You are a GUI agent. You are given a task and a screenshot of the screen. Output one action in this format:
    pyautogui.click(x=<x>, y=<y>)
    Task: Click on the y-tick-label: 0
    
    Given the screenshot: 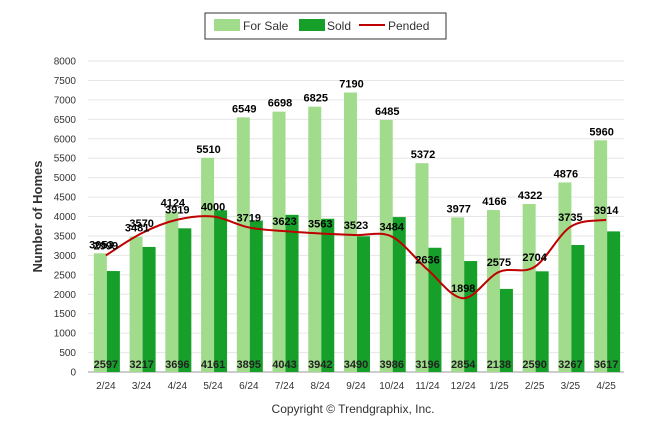 What is the action you would take?
    pyautogui.click(x=73, y=373)
    